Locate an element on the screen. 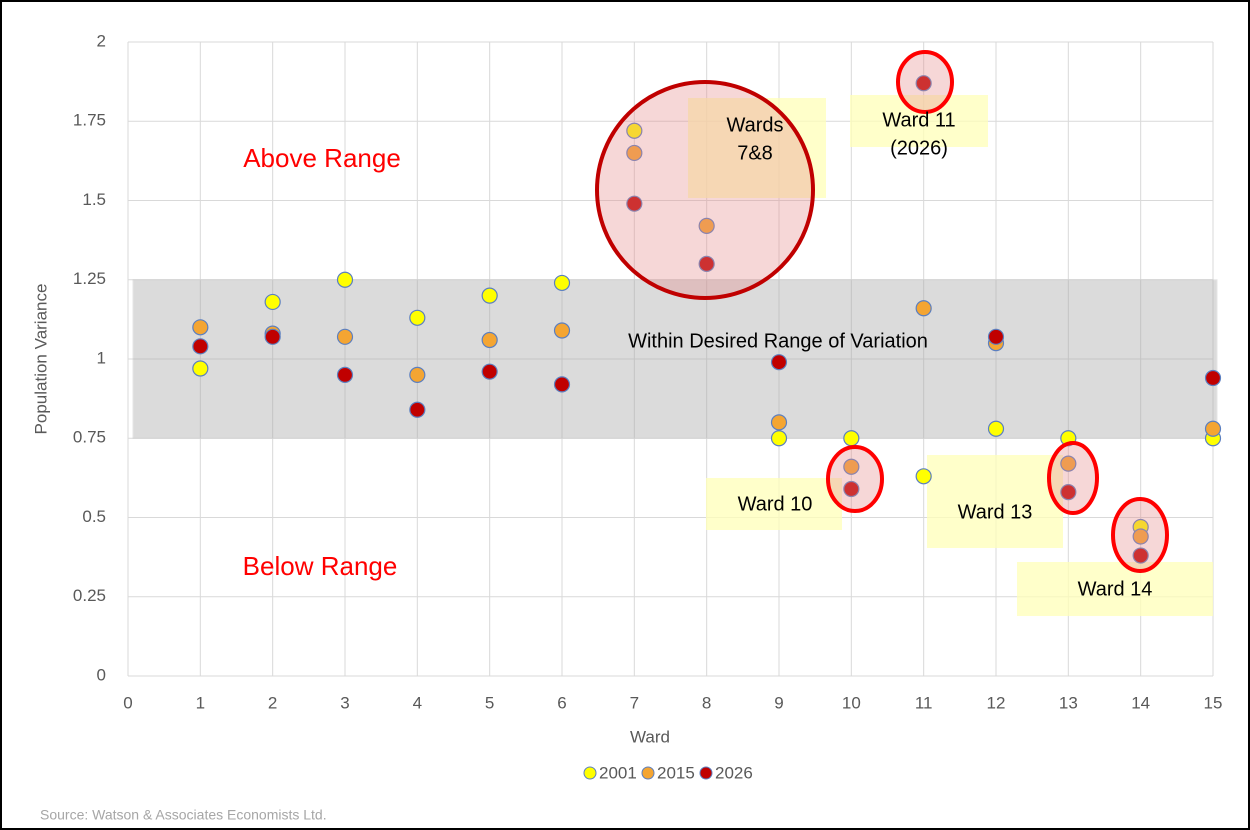  annotation: Ward 11 is located at coordinates (918, 120).